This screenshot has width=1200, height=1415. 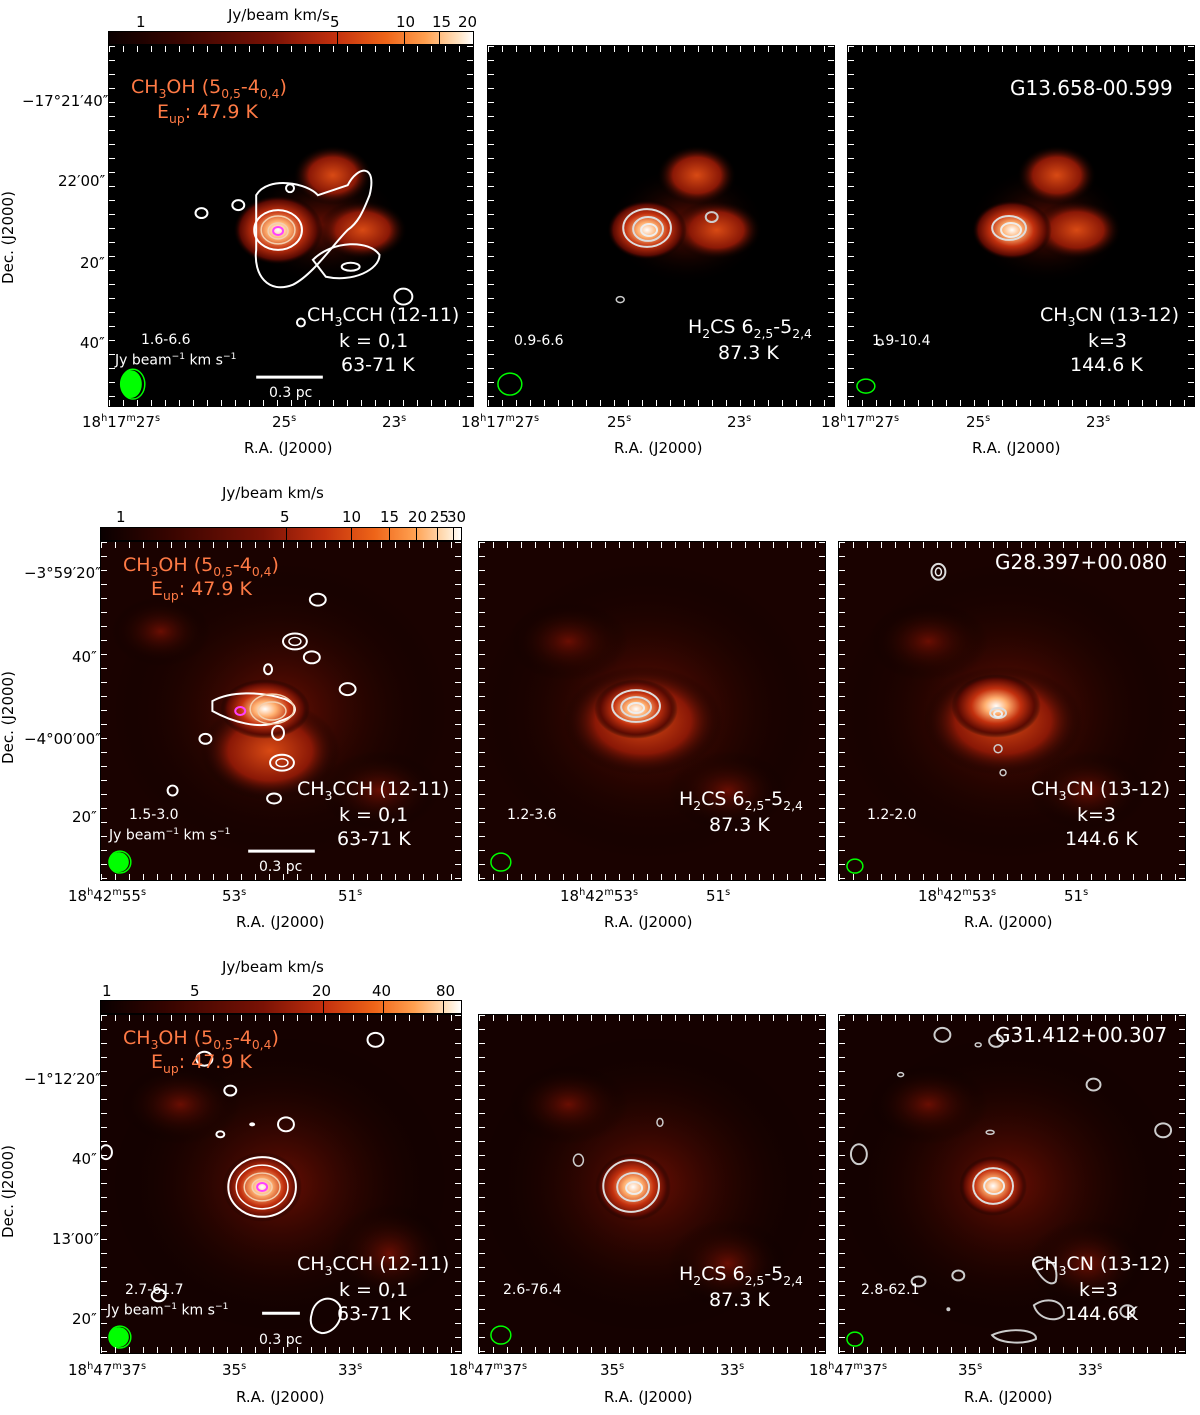 I want to click on h2cs-energy: 87.3 K, so click(x=748, y=353).